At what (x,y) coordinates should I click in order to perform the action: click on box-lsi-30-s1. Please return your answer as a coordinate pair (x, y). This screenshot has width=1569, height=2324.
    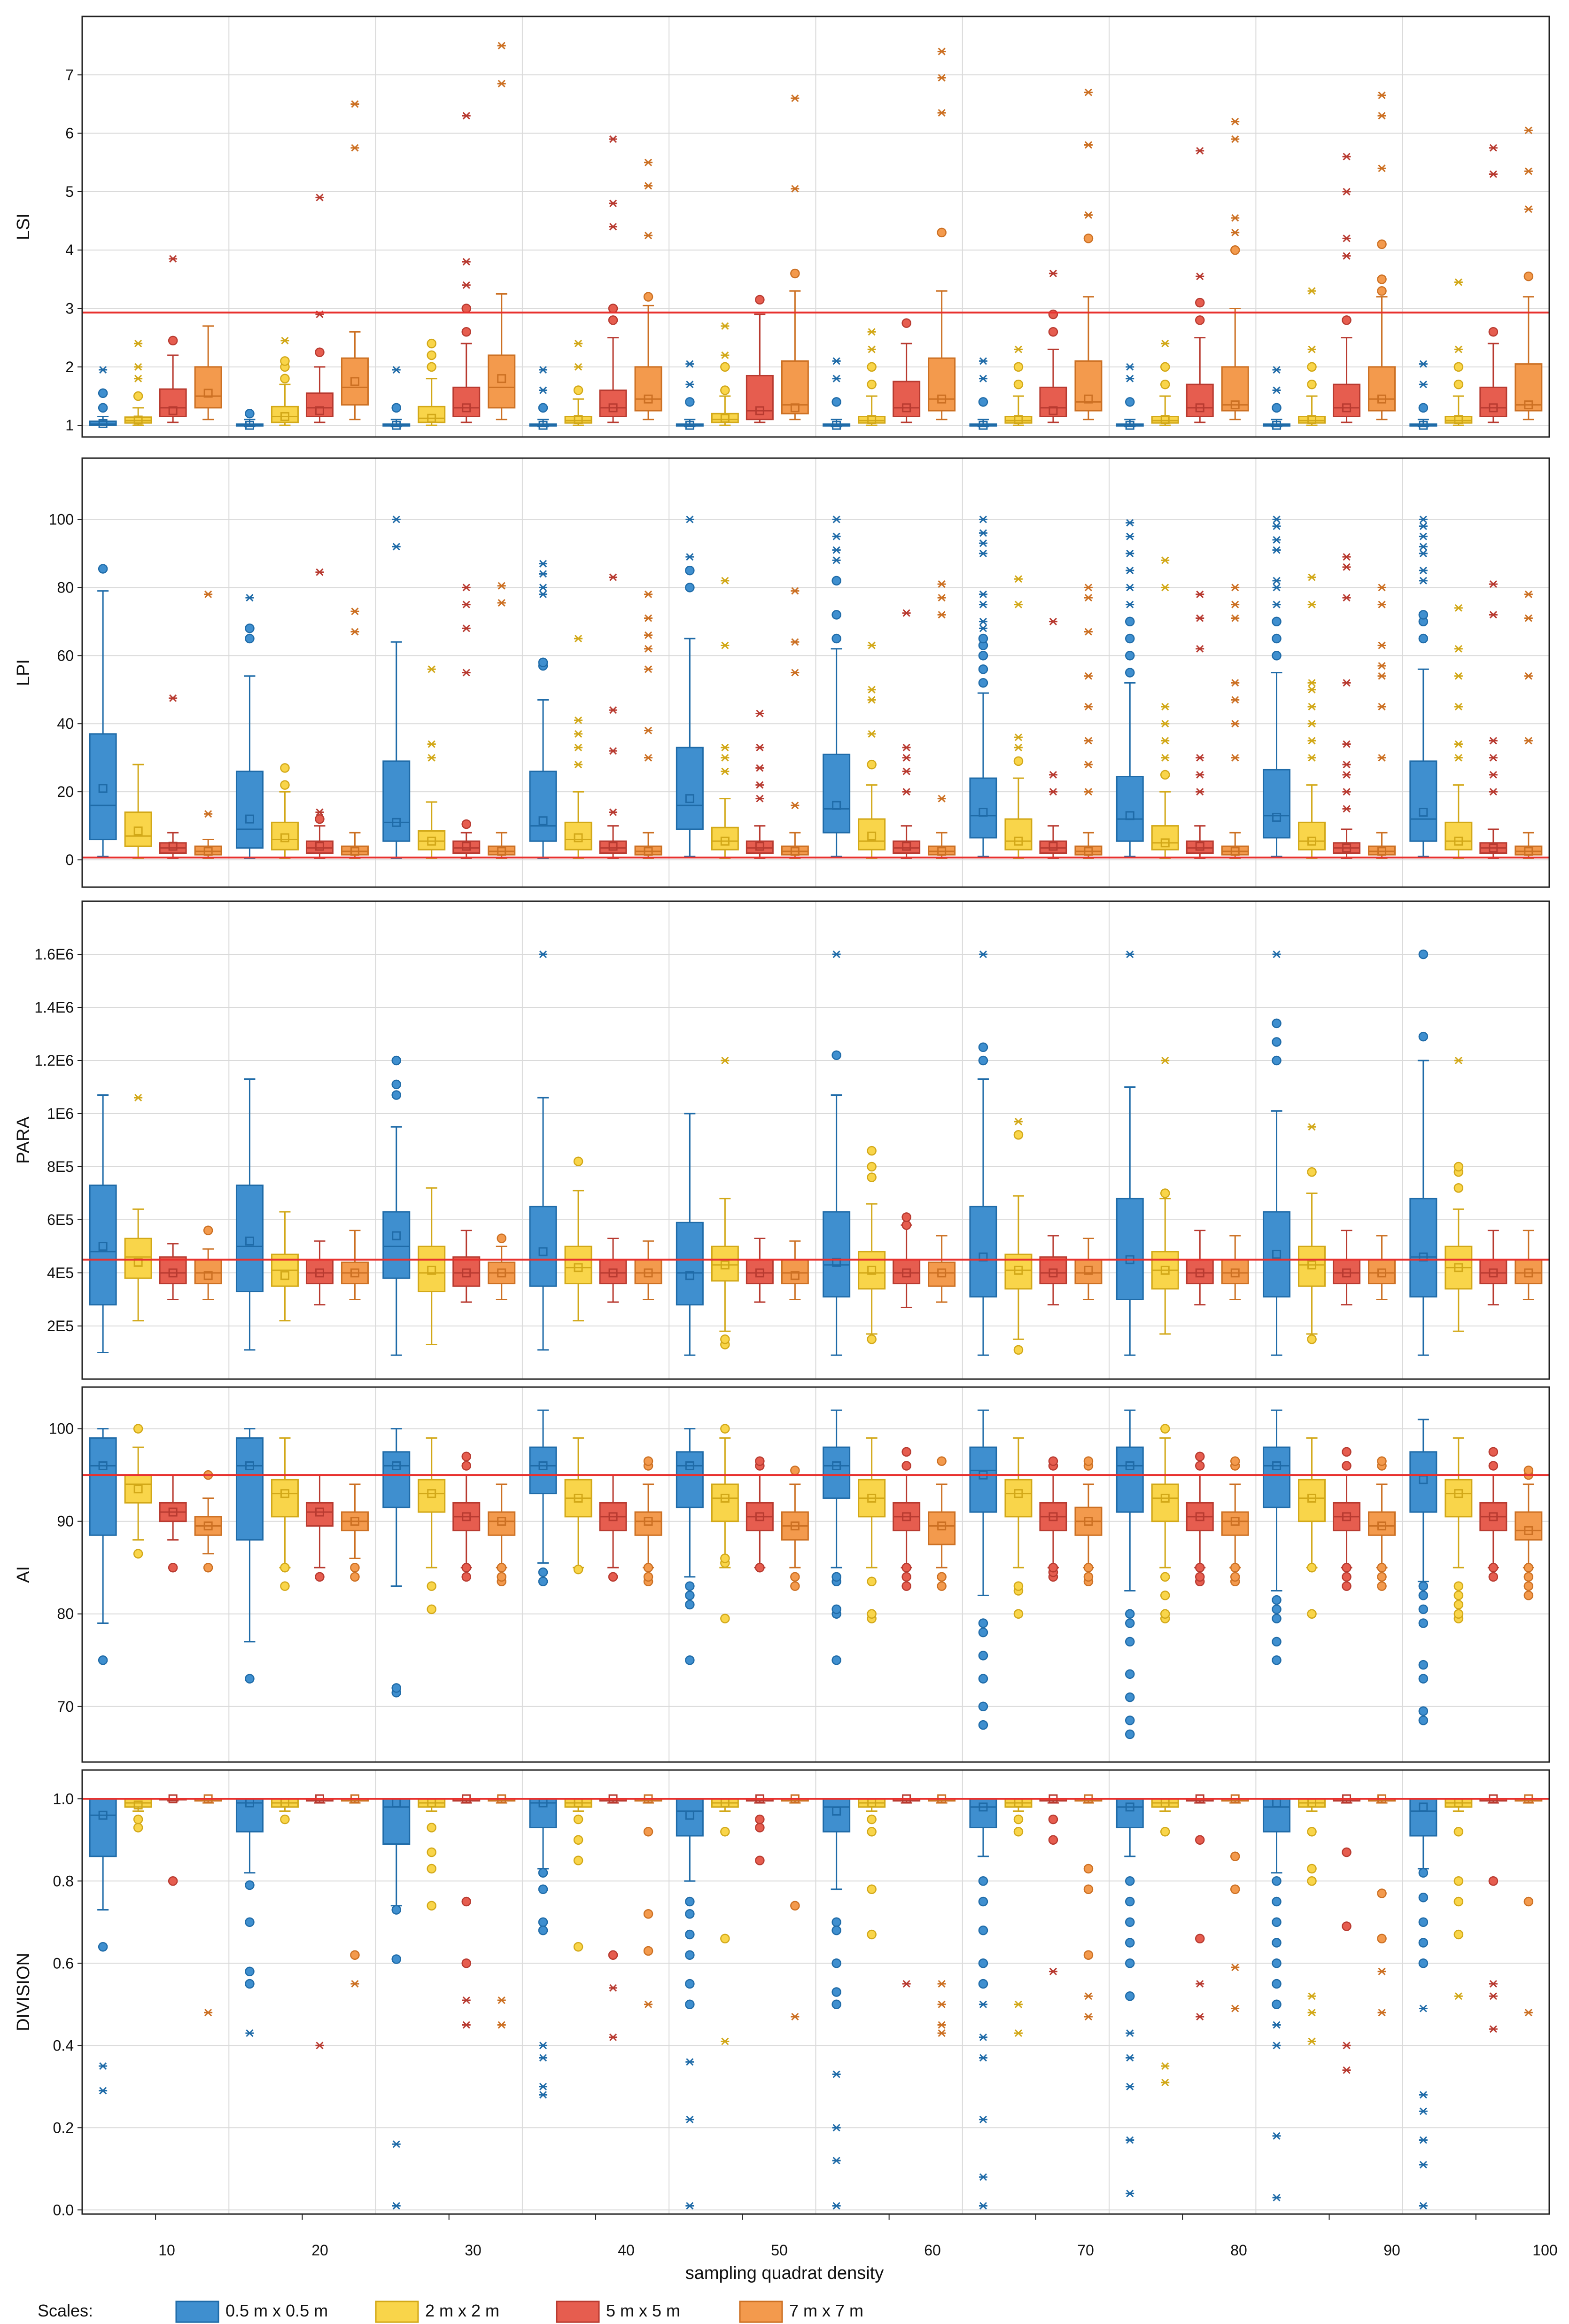
    Looking at the image, I should click on (432, 382).